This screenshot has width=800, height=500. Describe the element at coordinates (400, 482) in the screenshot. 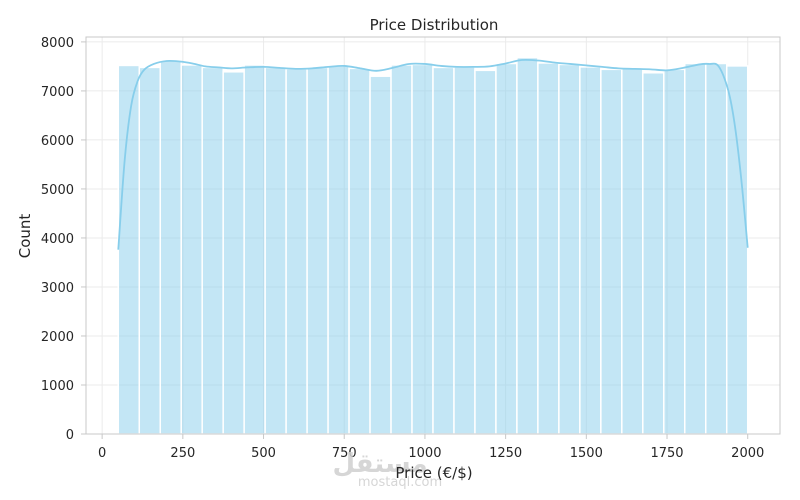

I see `watermark-site: mostaql.com` at that location.